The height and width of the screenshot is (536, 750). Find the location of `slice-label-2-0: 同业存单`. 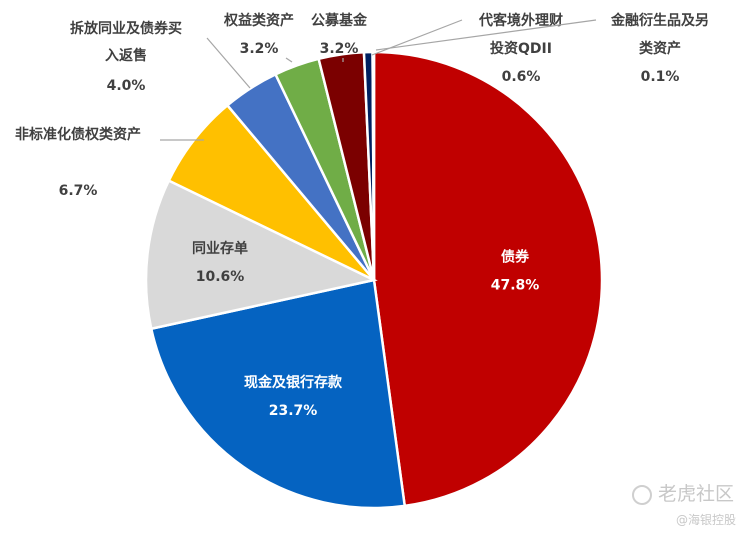

slice-label-2-0: 同业存单 is located at coordinates (220, 248).